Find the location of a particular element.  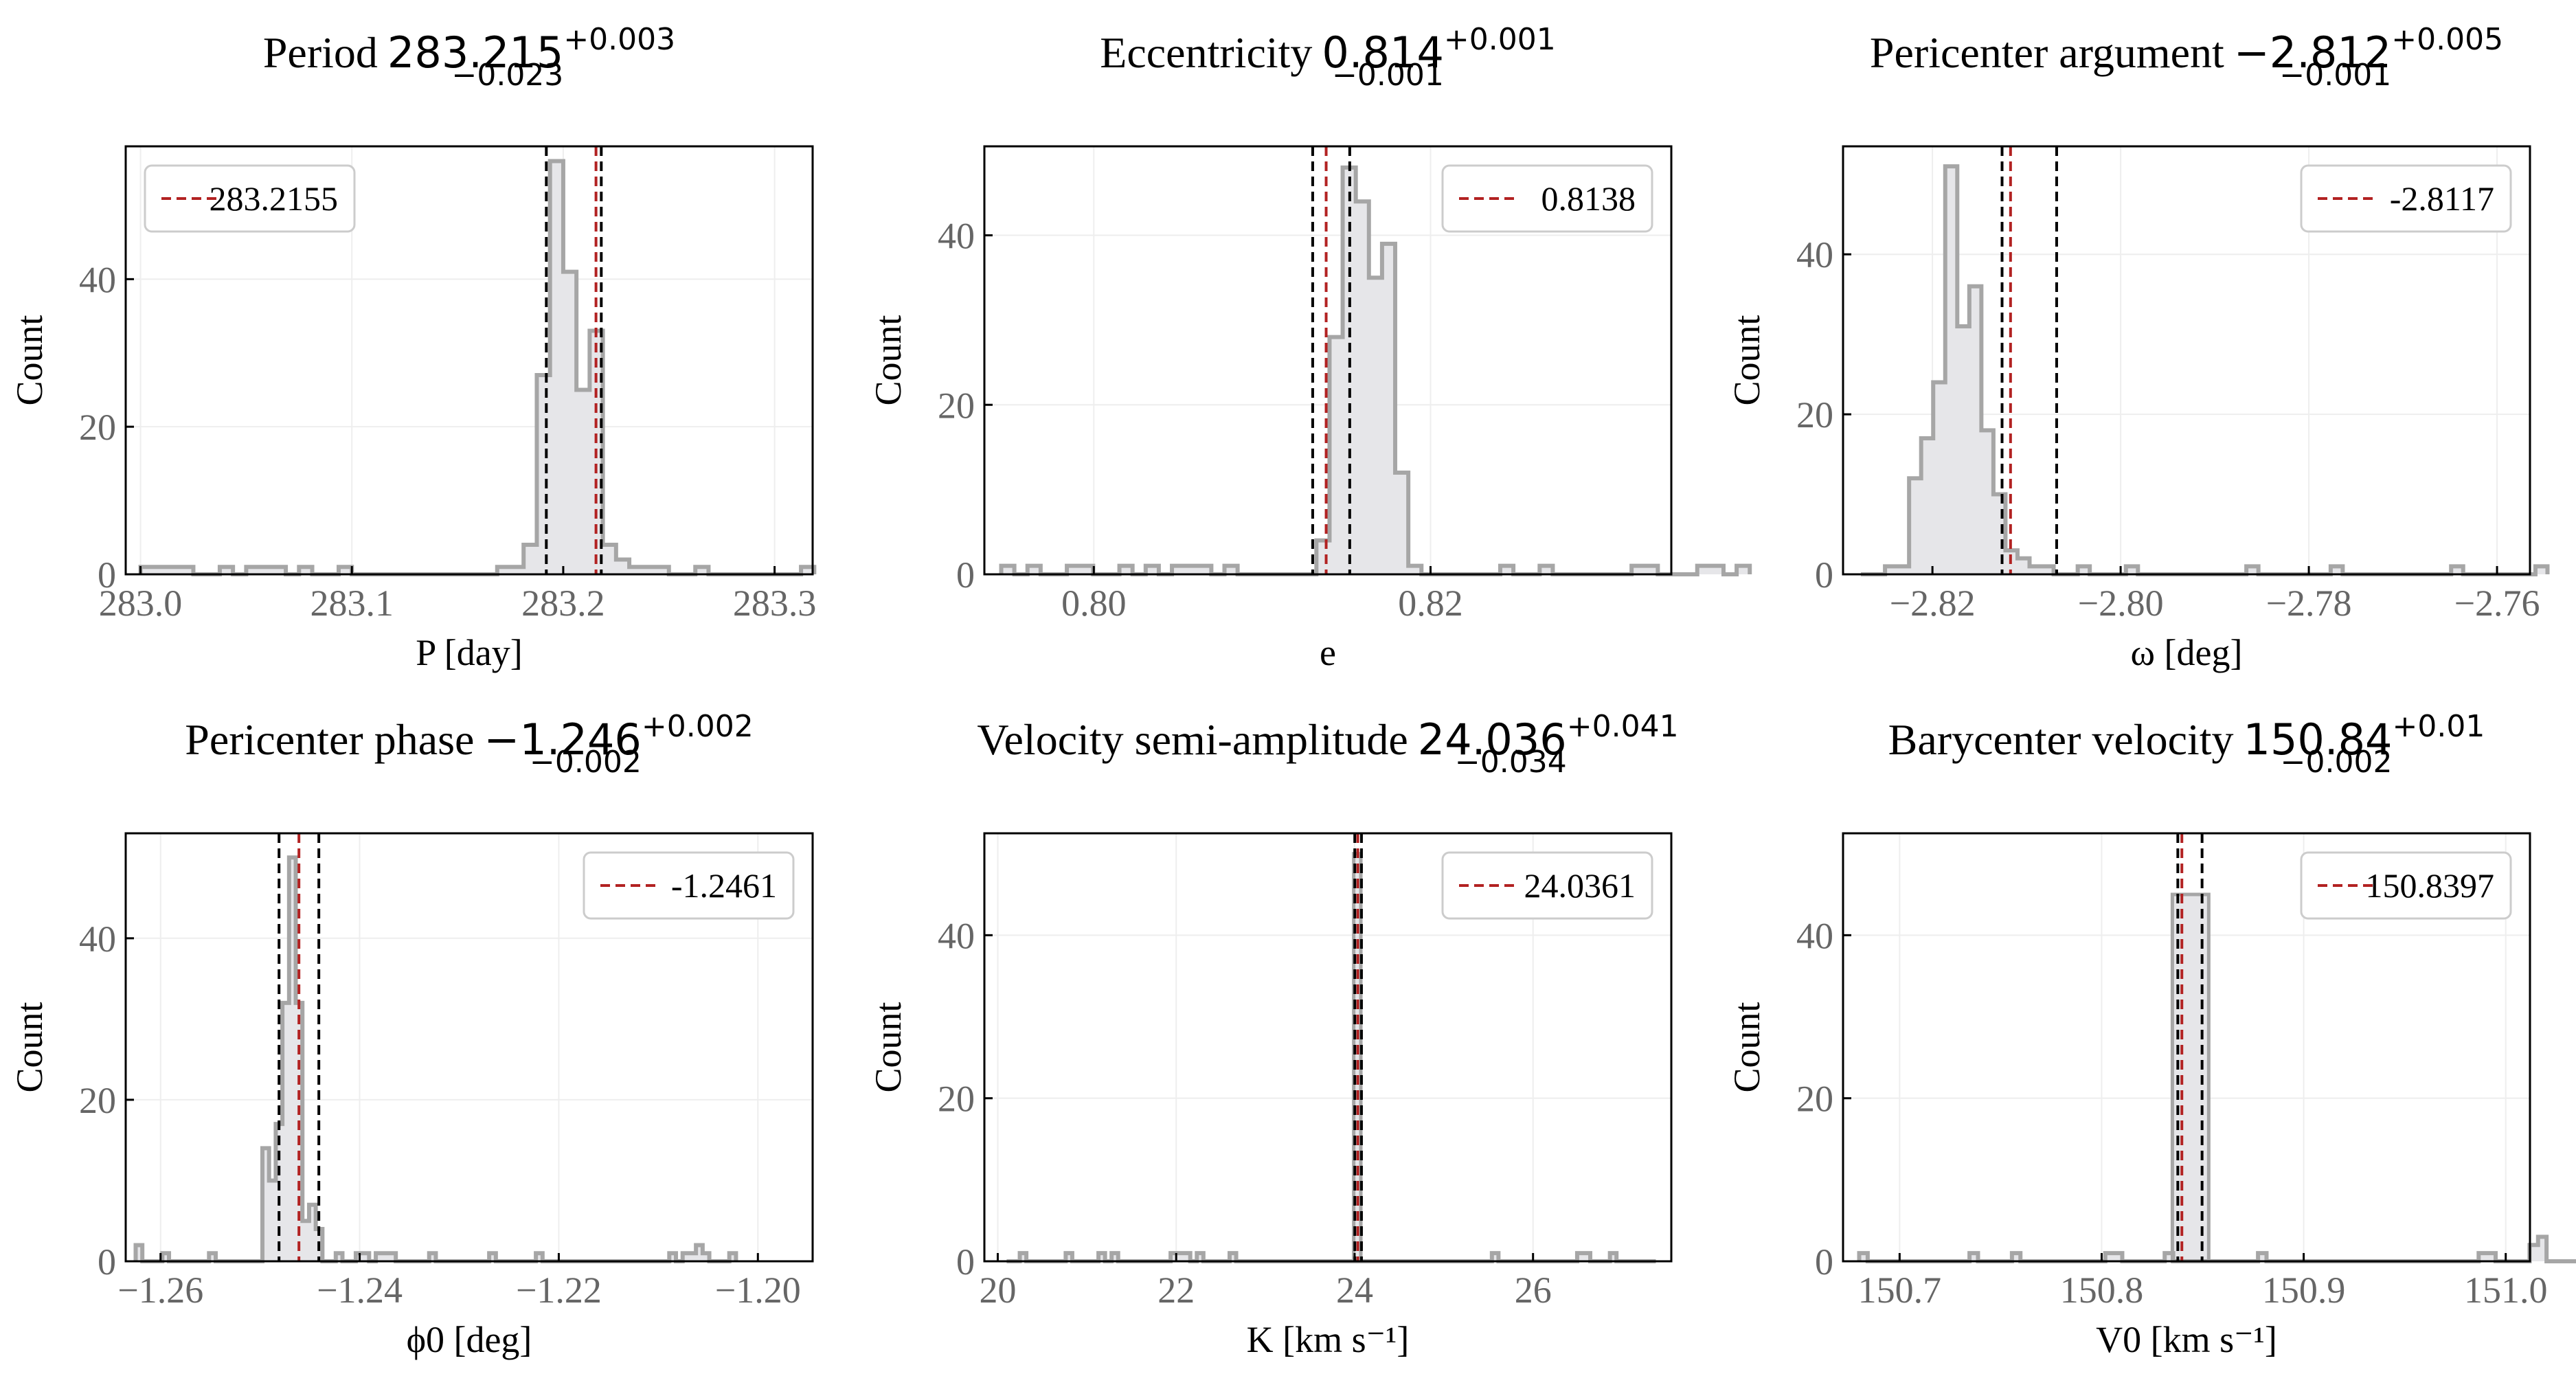

subplot-title: Period 283.215+0.003 −0.023 is located at coordinates (469, 57).